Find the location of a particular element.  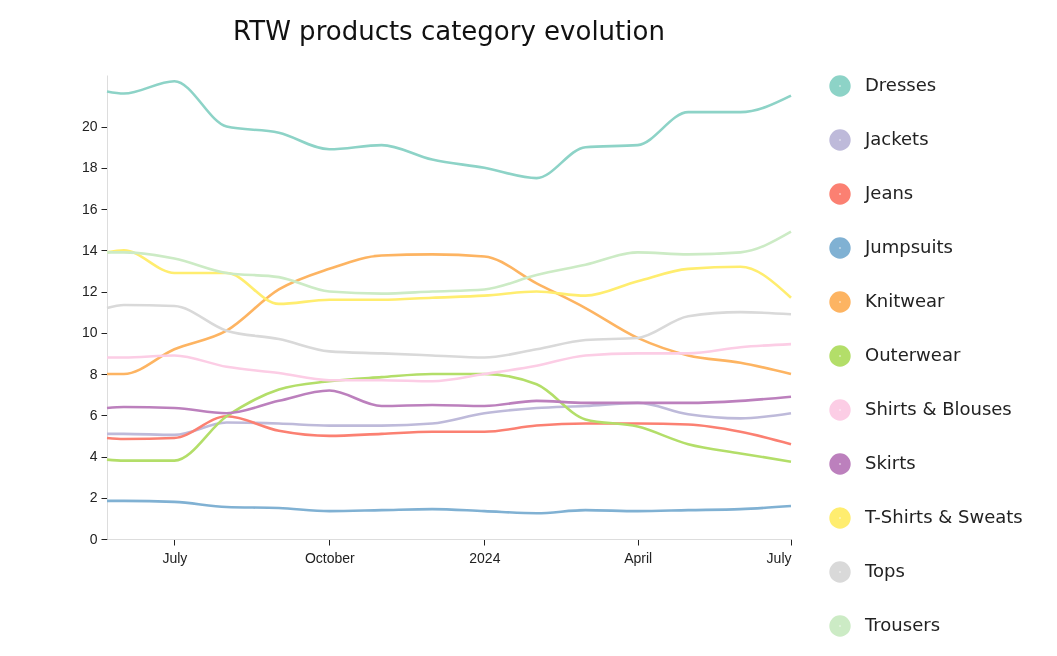

legend-label: Shirts & Blouses is located at coordinates (938, 408).